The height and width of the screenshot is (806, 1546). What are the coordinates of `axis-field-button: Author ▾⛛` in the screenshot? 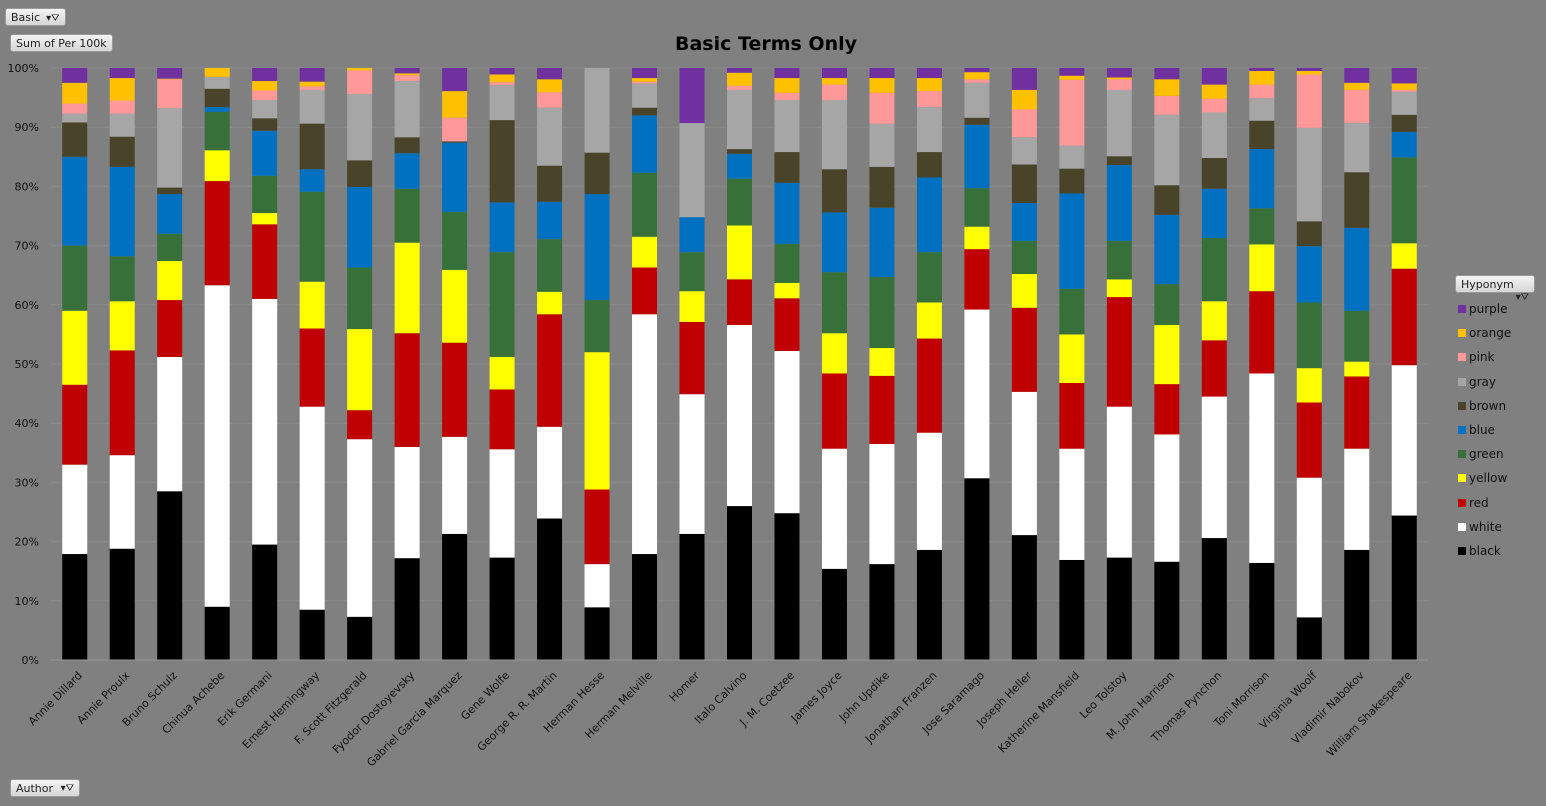 It's located at (45, 788).